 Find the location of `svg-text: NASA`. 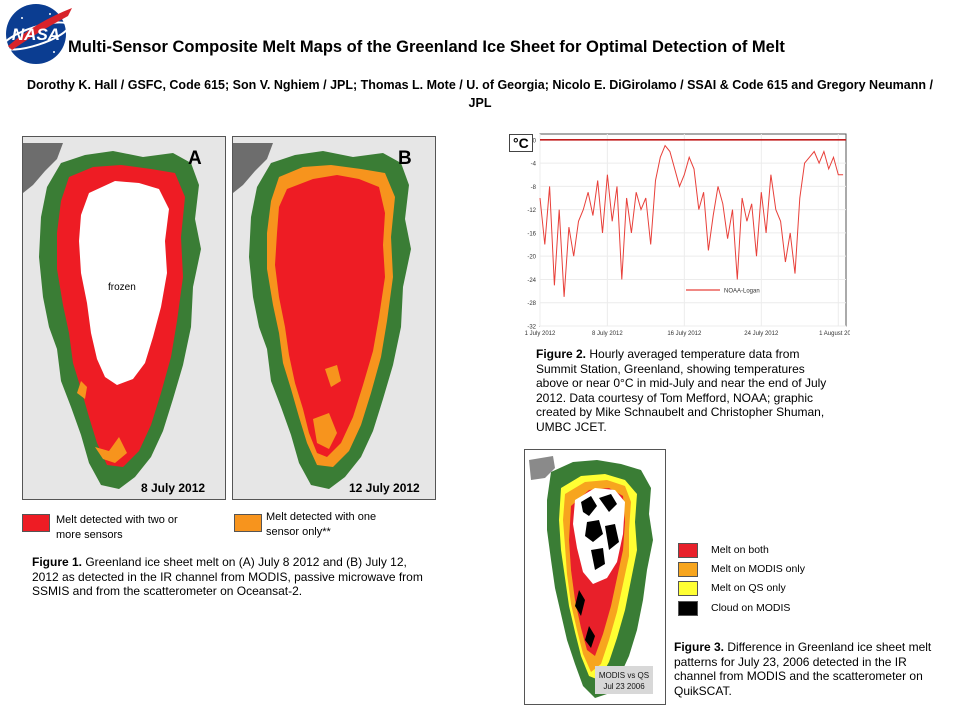

svg-text: NASA is located at coordinates (36, 34).